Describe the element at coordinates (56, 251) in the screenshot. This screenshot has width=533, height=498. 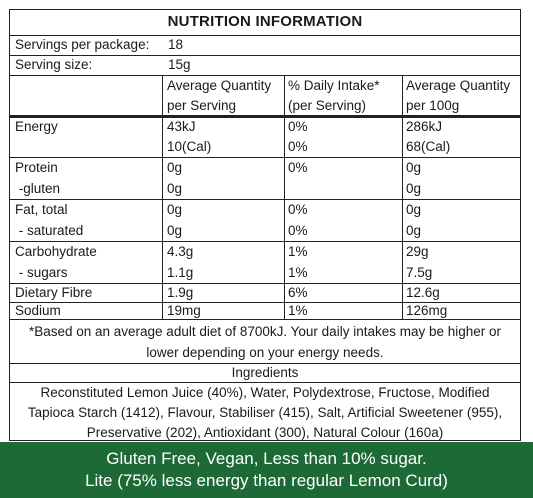
I see `row-label: Carbohydrate` at that location.